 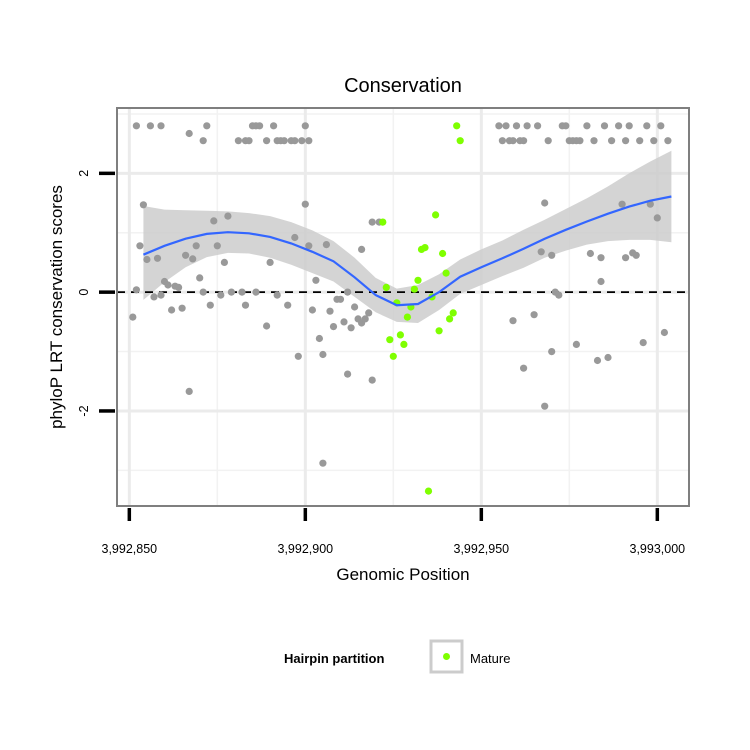 What do you see at coordinates (658, 549) in the screenshot?
I see `x-tick-label: 3,993,000` at bounding box center [658, 549].